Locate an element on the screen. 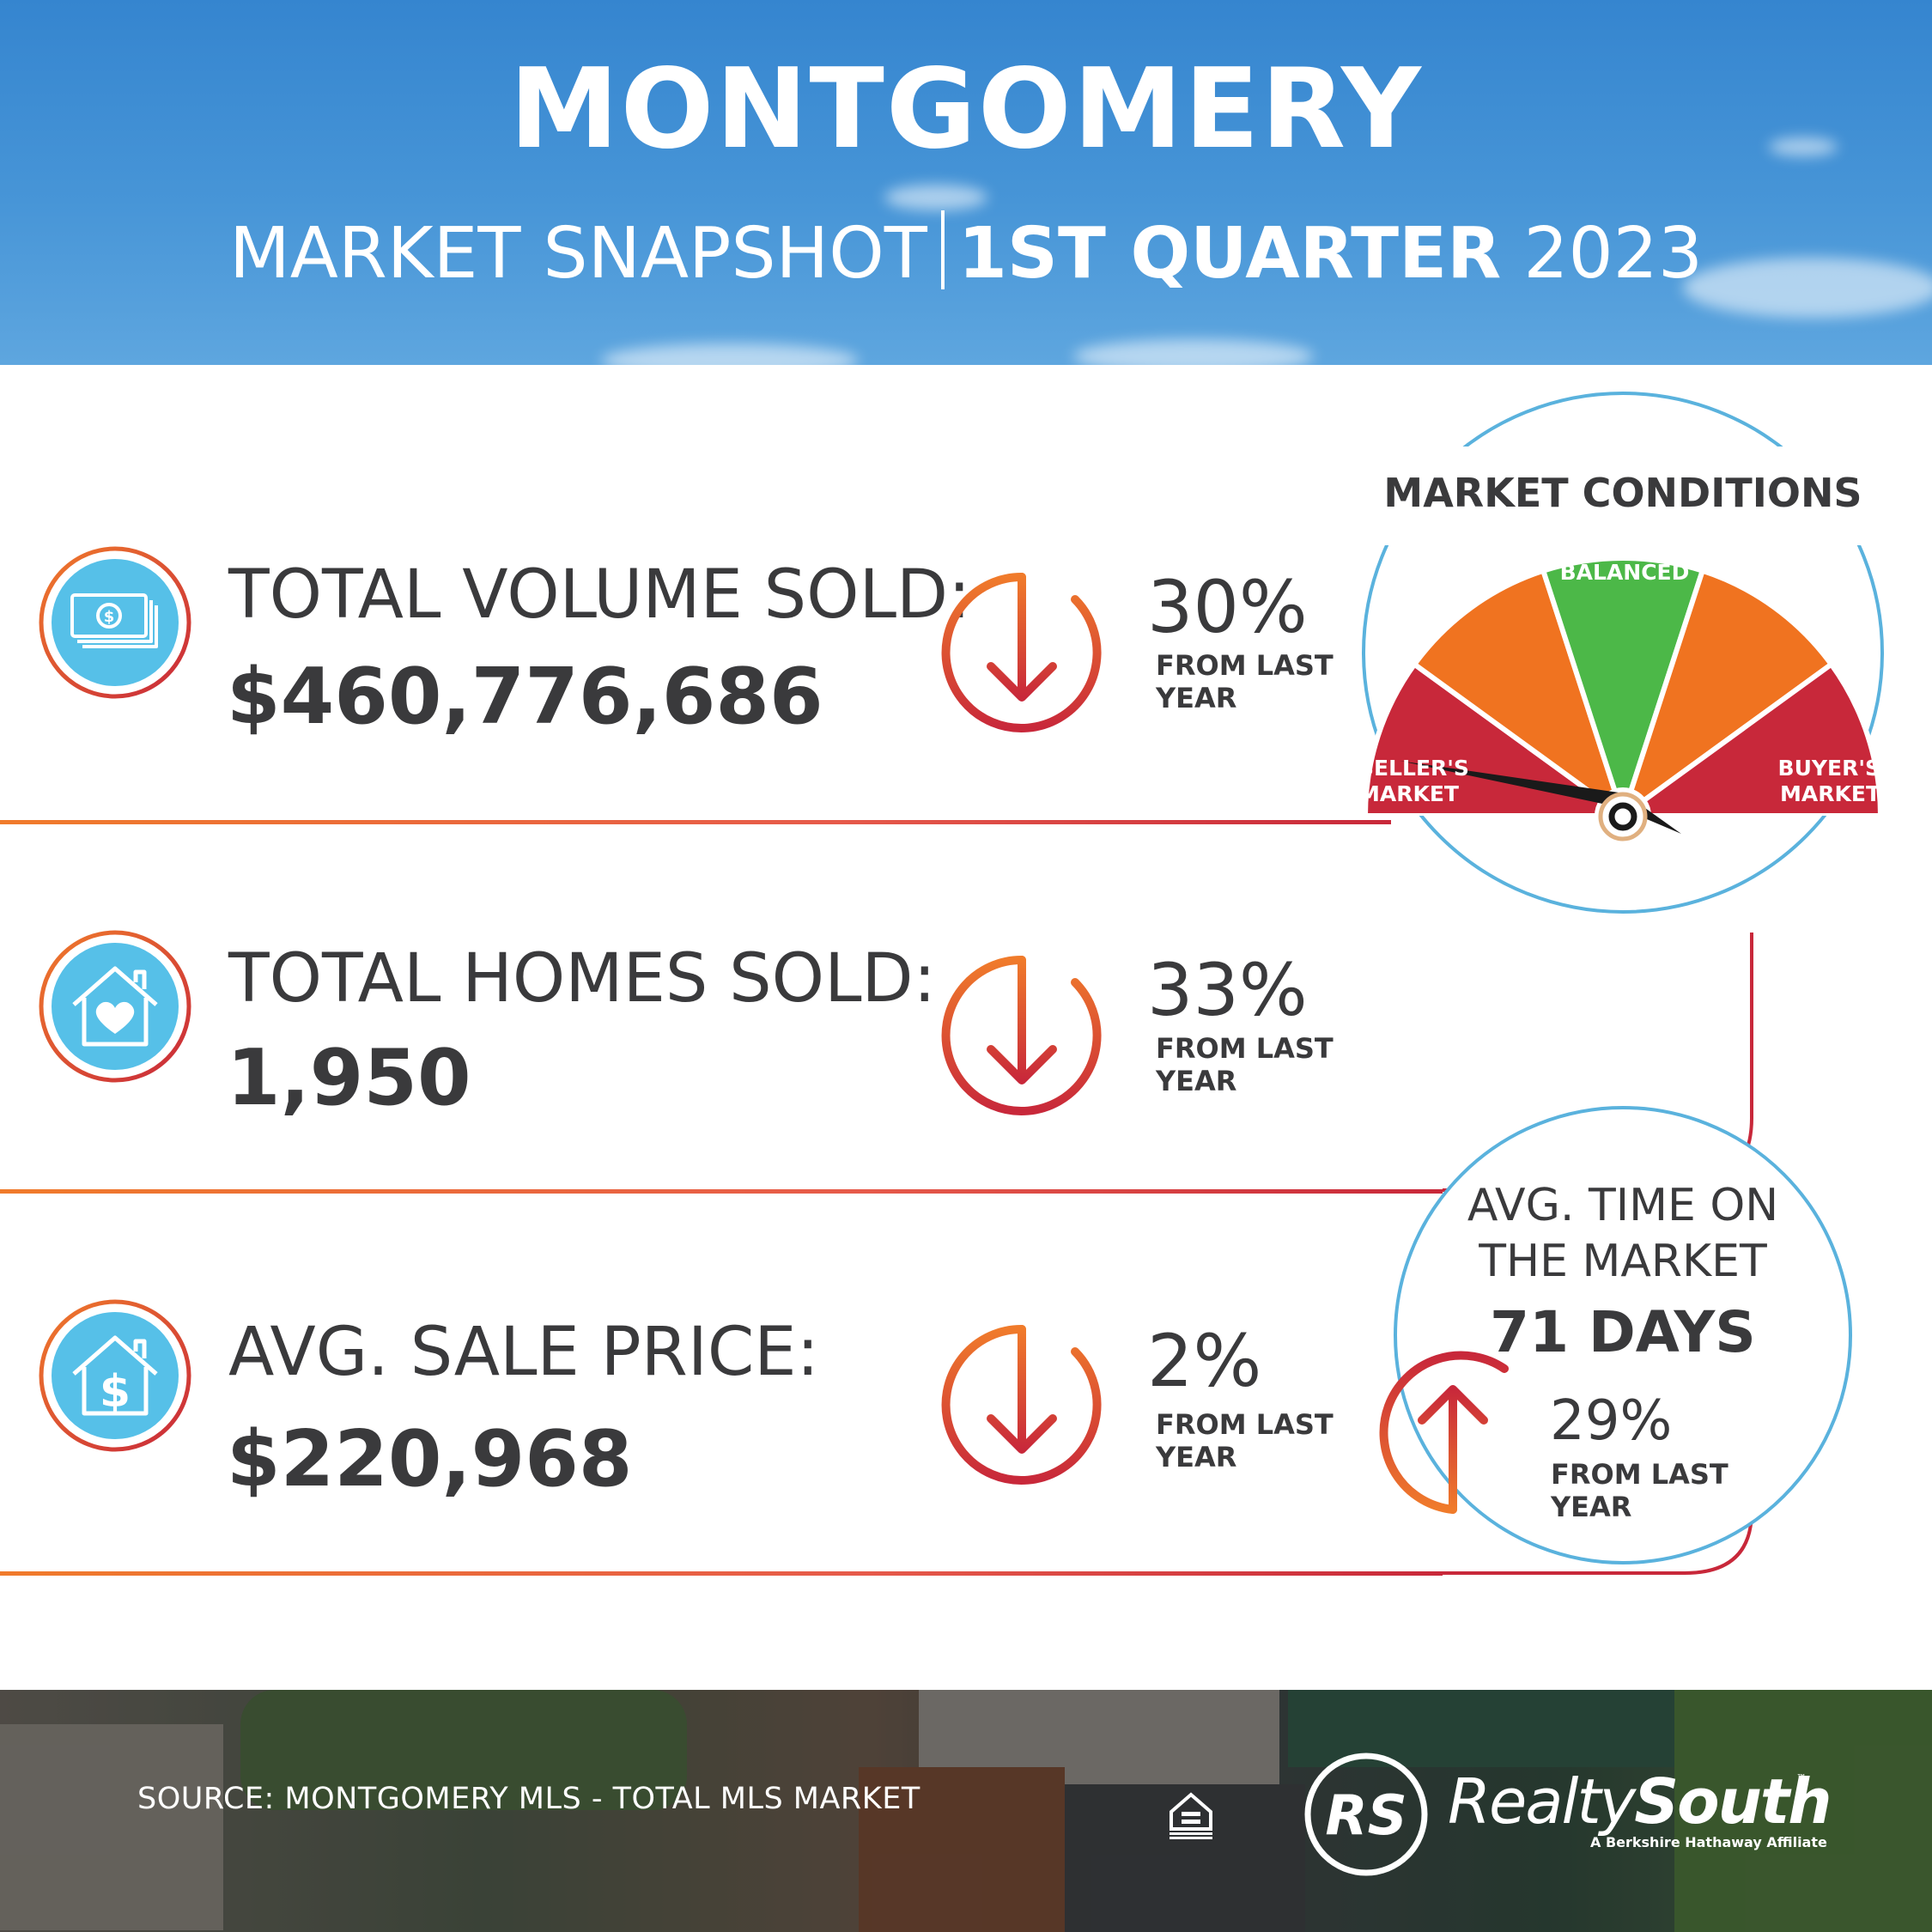 This screenshot has width=1932, height=1932. metric-value-price: $220,968 is located at coordinates (430, 1459).